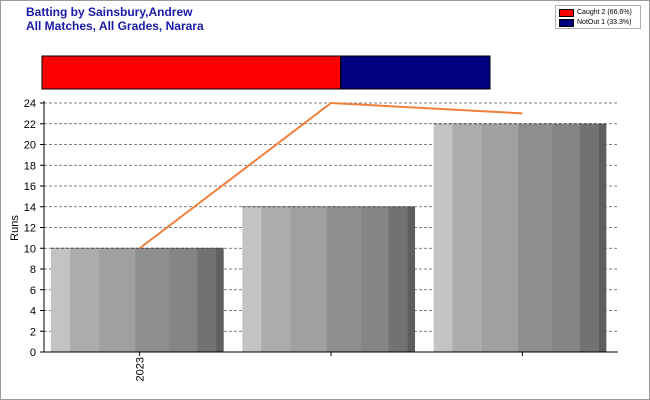 The image size is (650, 400). What do you see at coordinates (598, 17) in the screenshot?
I see `legend: Caught 2 (66.6%) NotOut 1 (33.3%)` at bounding box center [598, 17].